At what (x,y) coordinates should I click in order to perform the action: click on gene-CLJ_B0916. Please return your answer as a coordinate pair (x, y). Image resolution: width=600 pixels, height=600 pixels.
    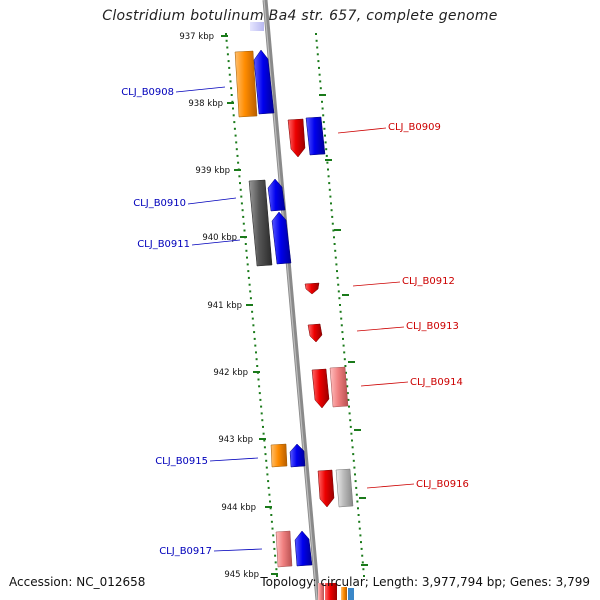
    Looking at the image, I should click on (335, 488).